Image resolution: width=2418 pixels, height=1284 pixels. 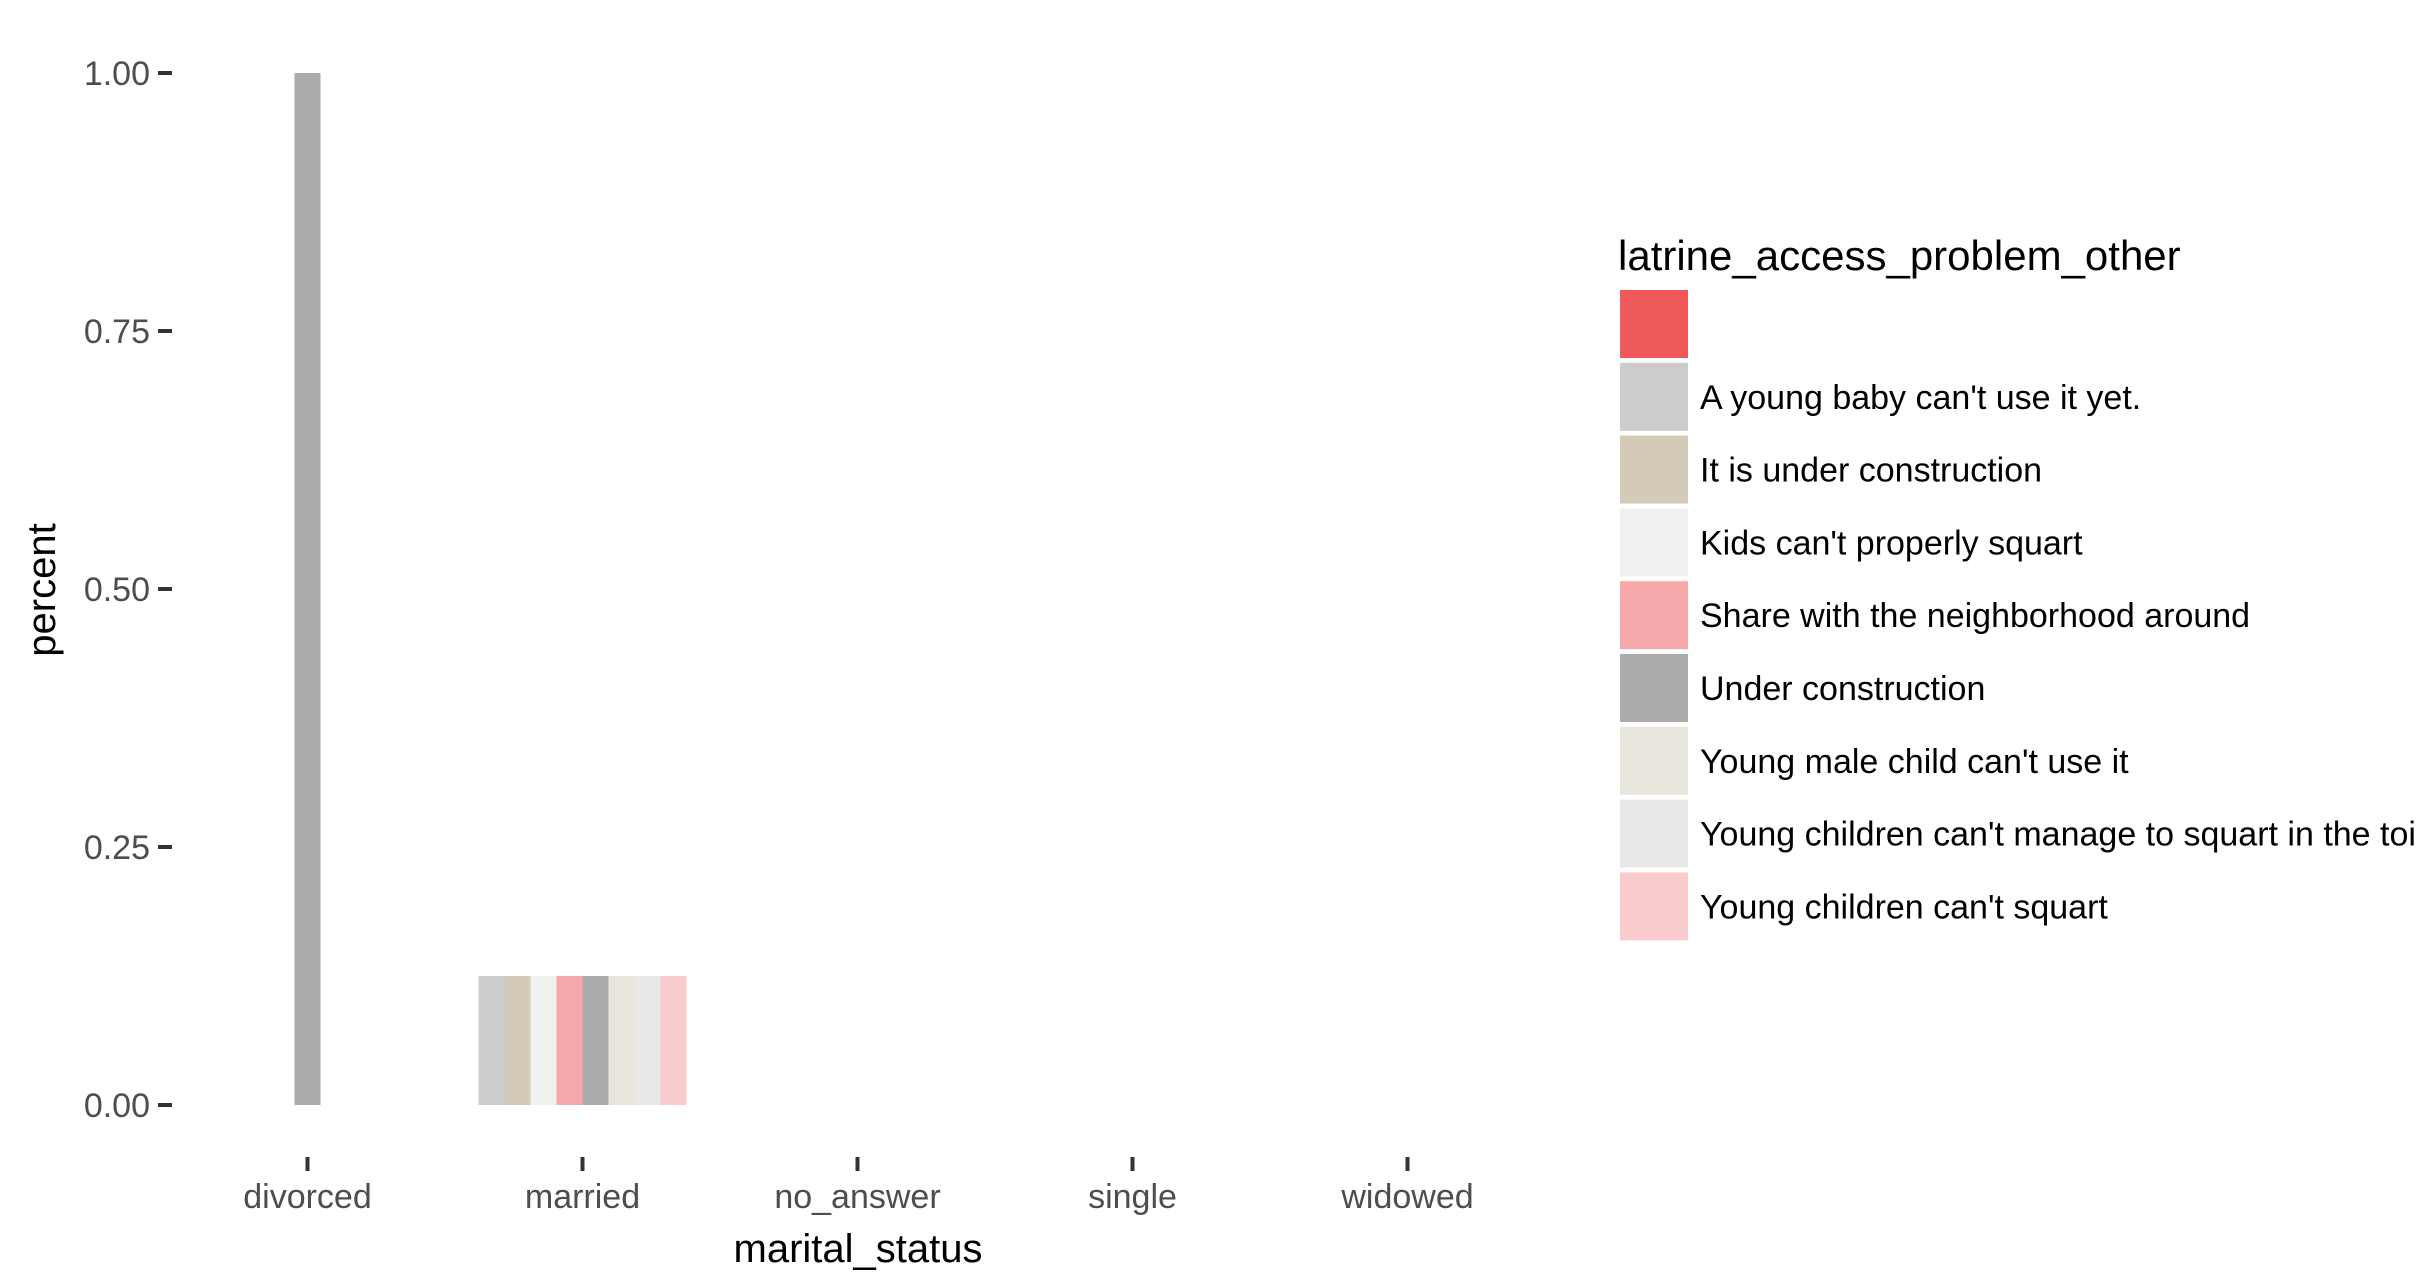 What do you see at coordinates (117, 848) in the screenshot?
I see `y-tick-label: 0.25` at bounding box center [117, 848].